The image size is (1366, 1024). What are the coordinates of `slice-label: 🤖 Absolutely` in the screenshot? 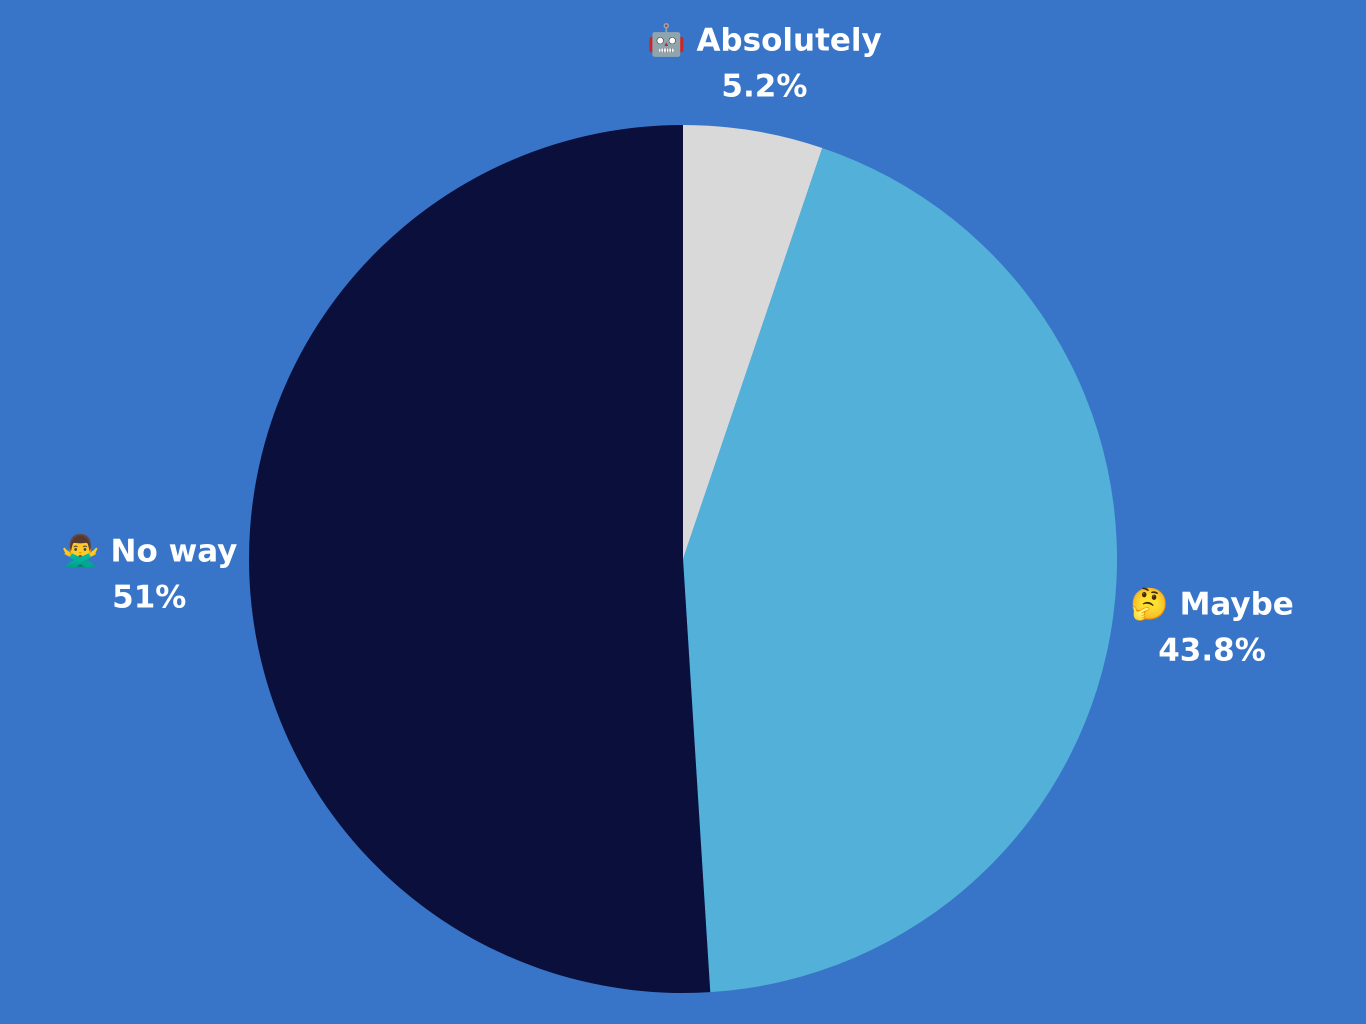 It's located at (764, 40).